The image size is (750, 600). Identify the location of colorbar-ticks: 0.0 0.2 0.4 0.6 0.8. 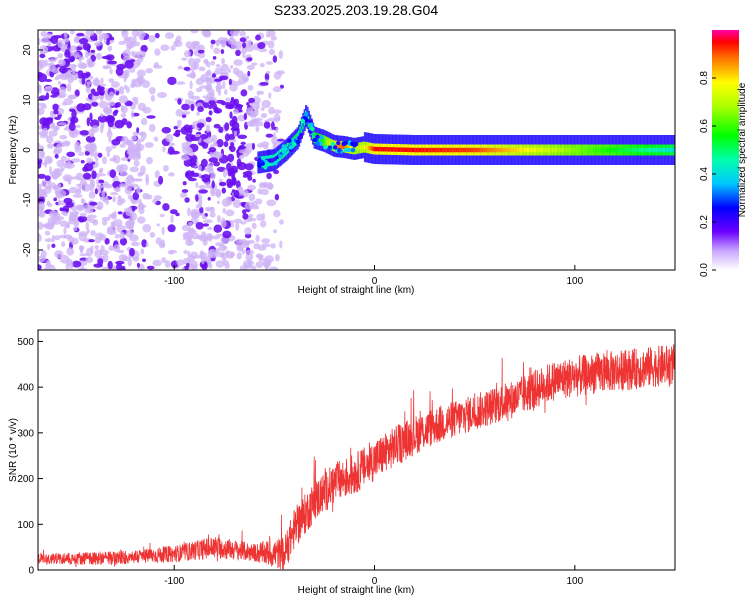
(707, 174).